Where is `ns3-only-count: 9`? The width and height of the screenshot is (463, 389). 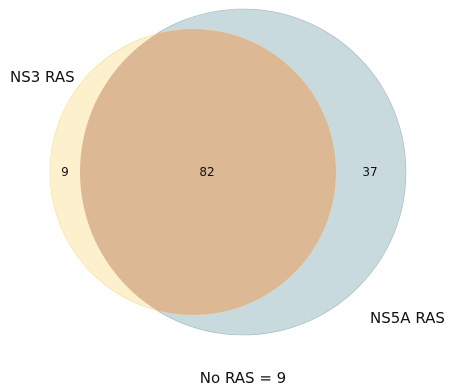
ns3-only-count: 9 is located at coordinates (65, 172).